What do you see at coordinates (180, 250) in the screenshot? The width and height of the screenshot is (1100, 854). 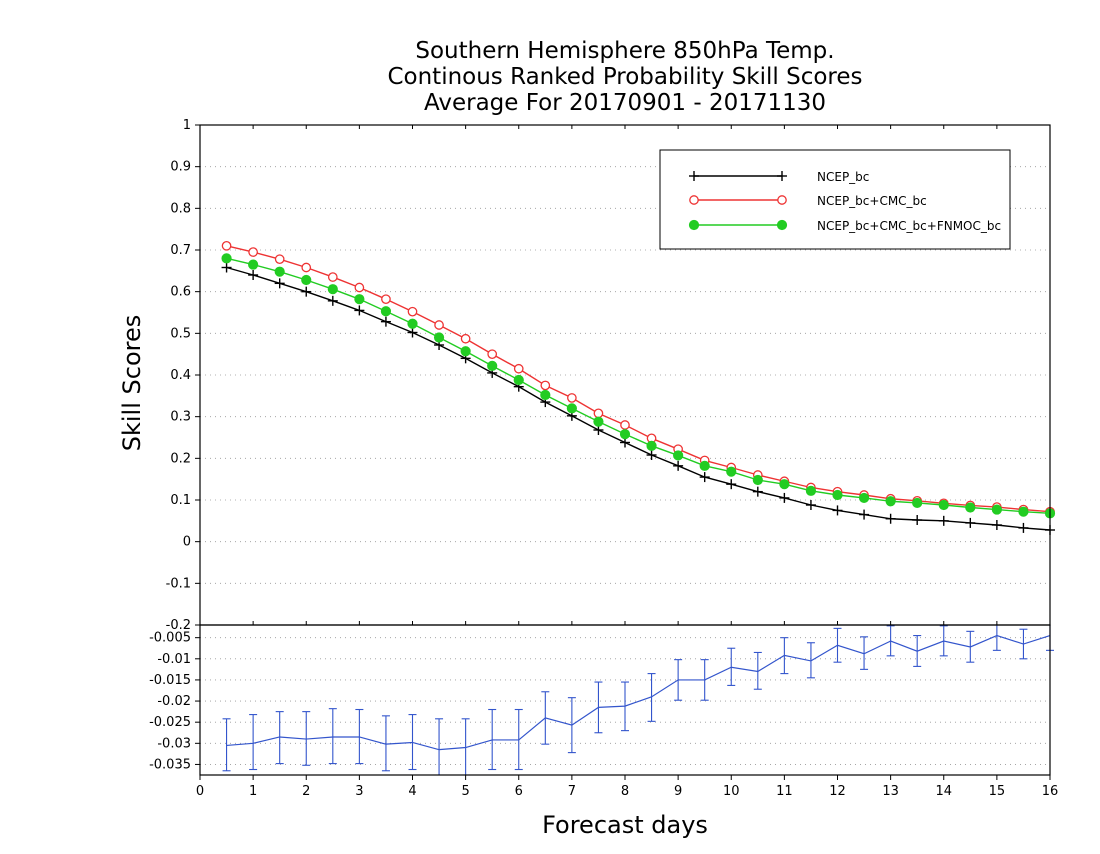 I see `y-tick-label: 0.7` at bounding box center [180, 250].